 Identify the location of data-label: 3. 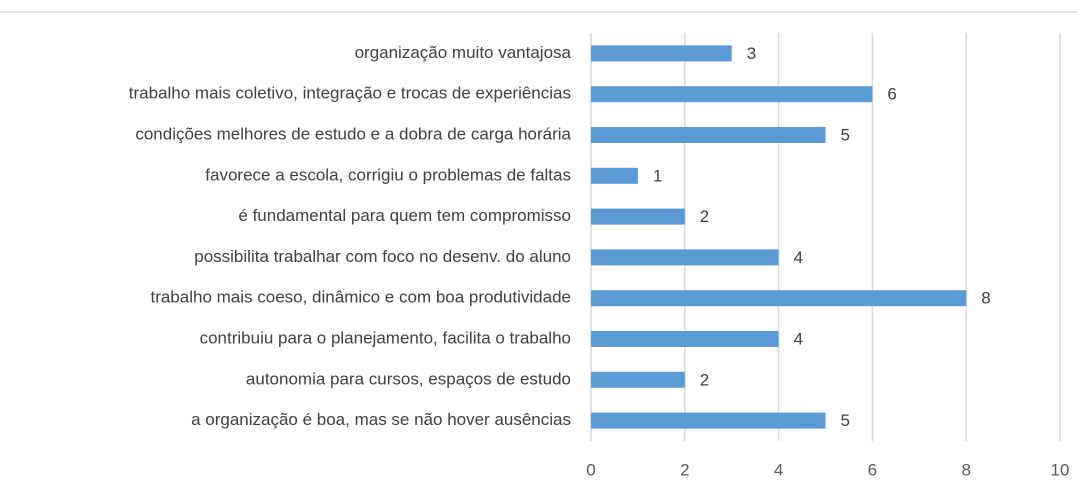
(751, 53).